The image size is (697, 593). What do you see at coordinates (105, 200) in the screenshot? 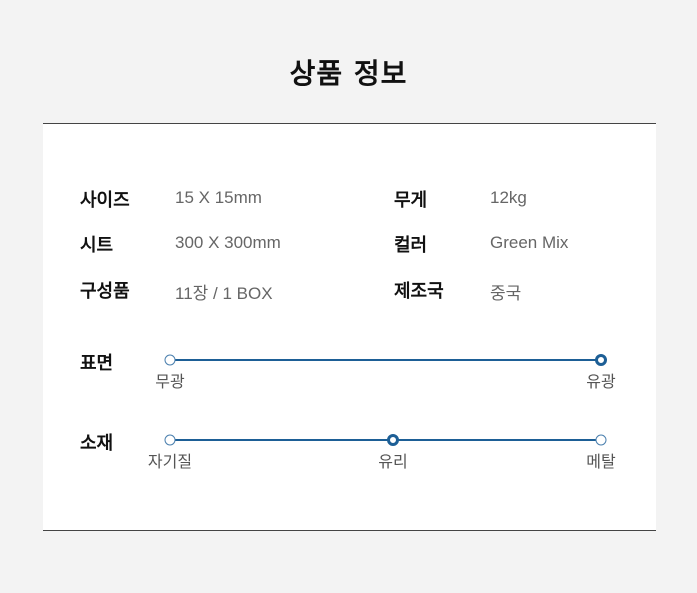
I see `spec-label-size: 사이즈` at bounding box center [105, 200].